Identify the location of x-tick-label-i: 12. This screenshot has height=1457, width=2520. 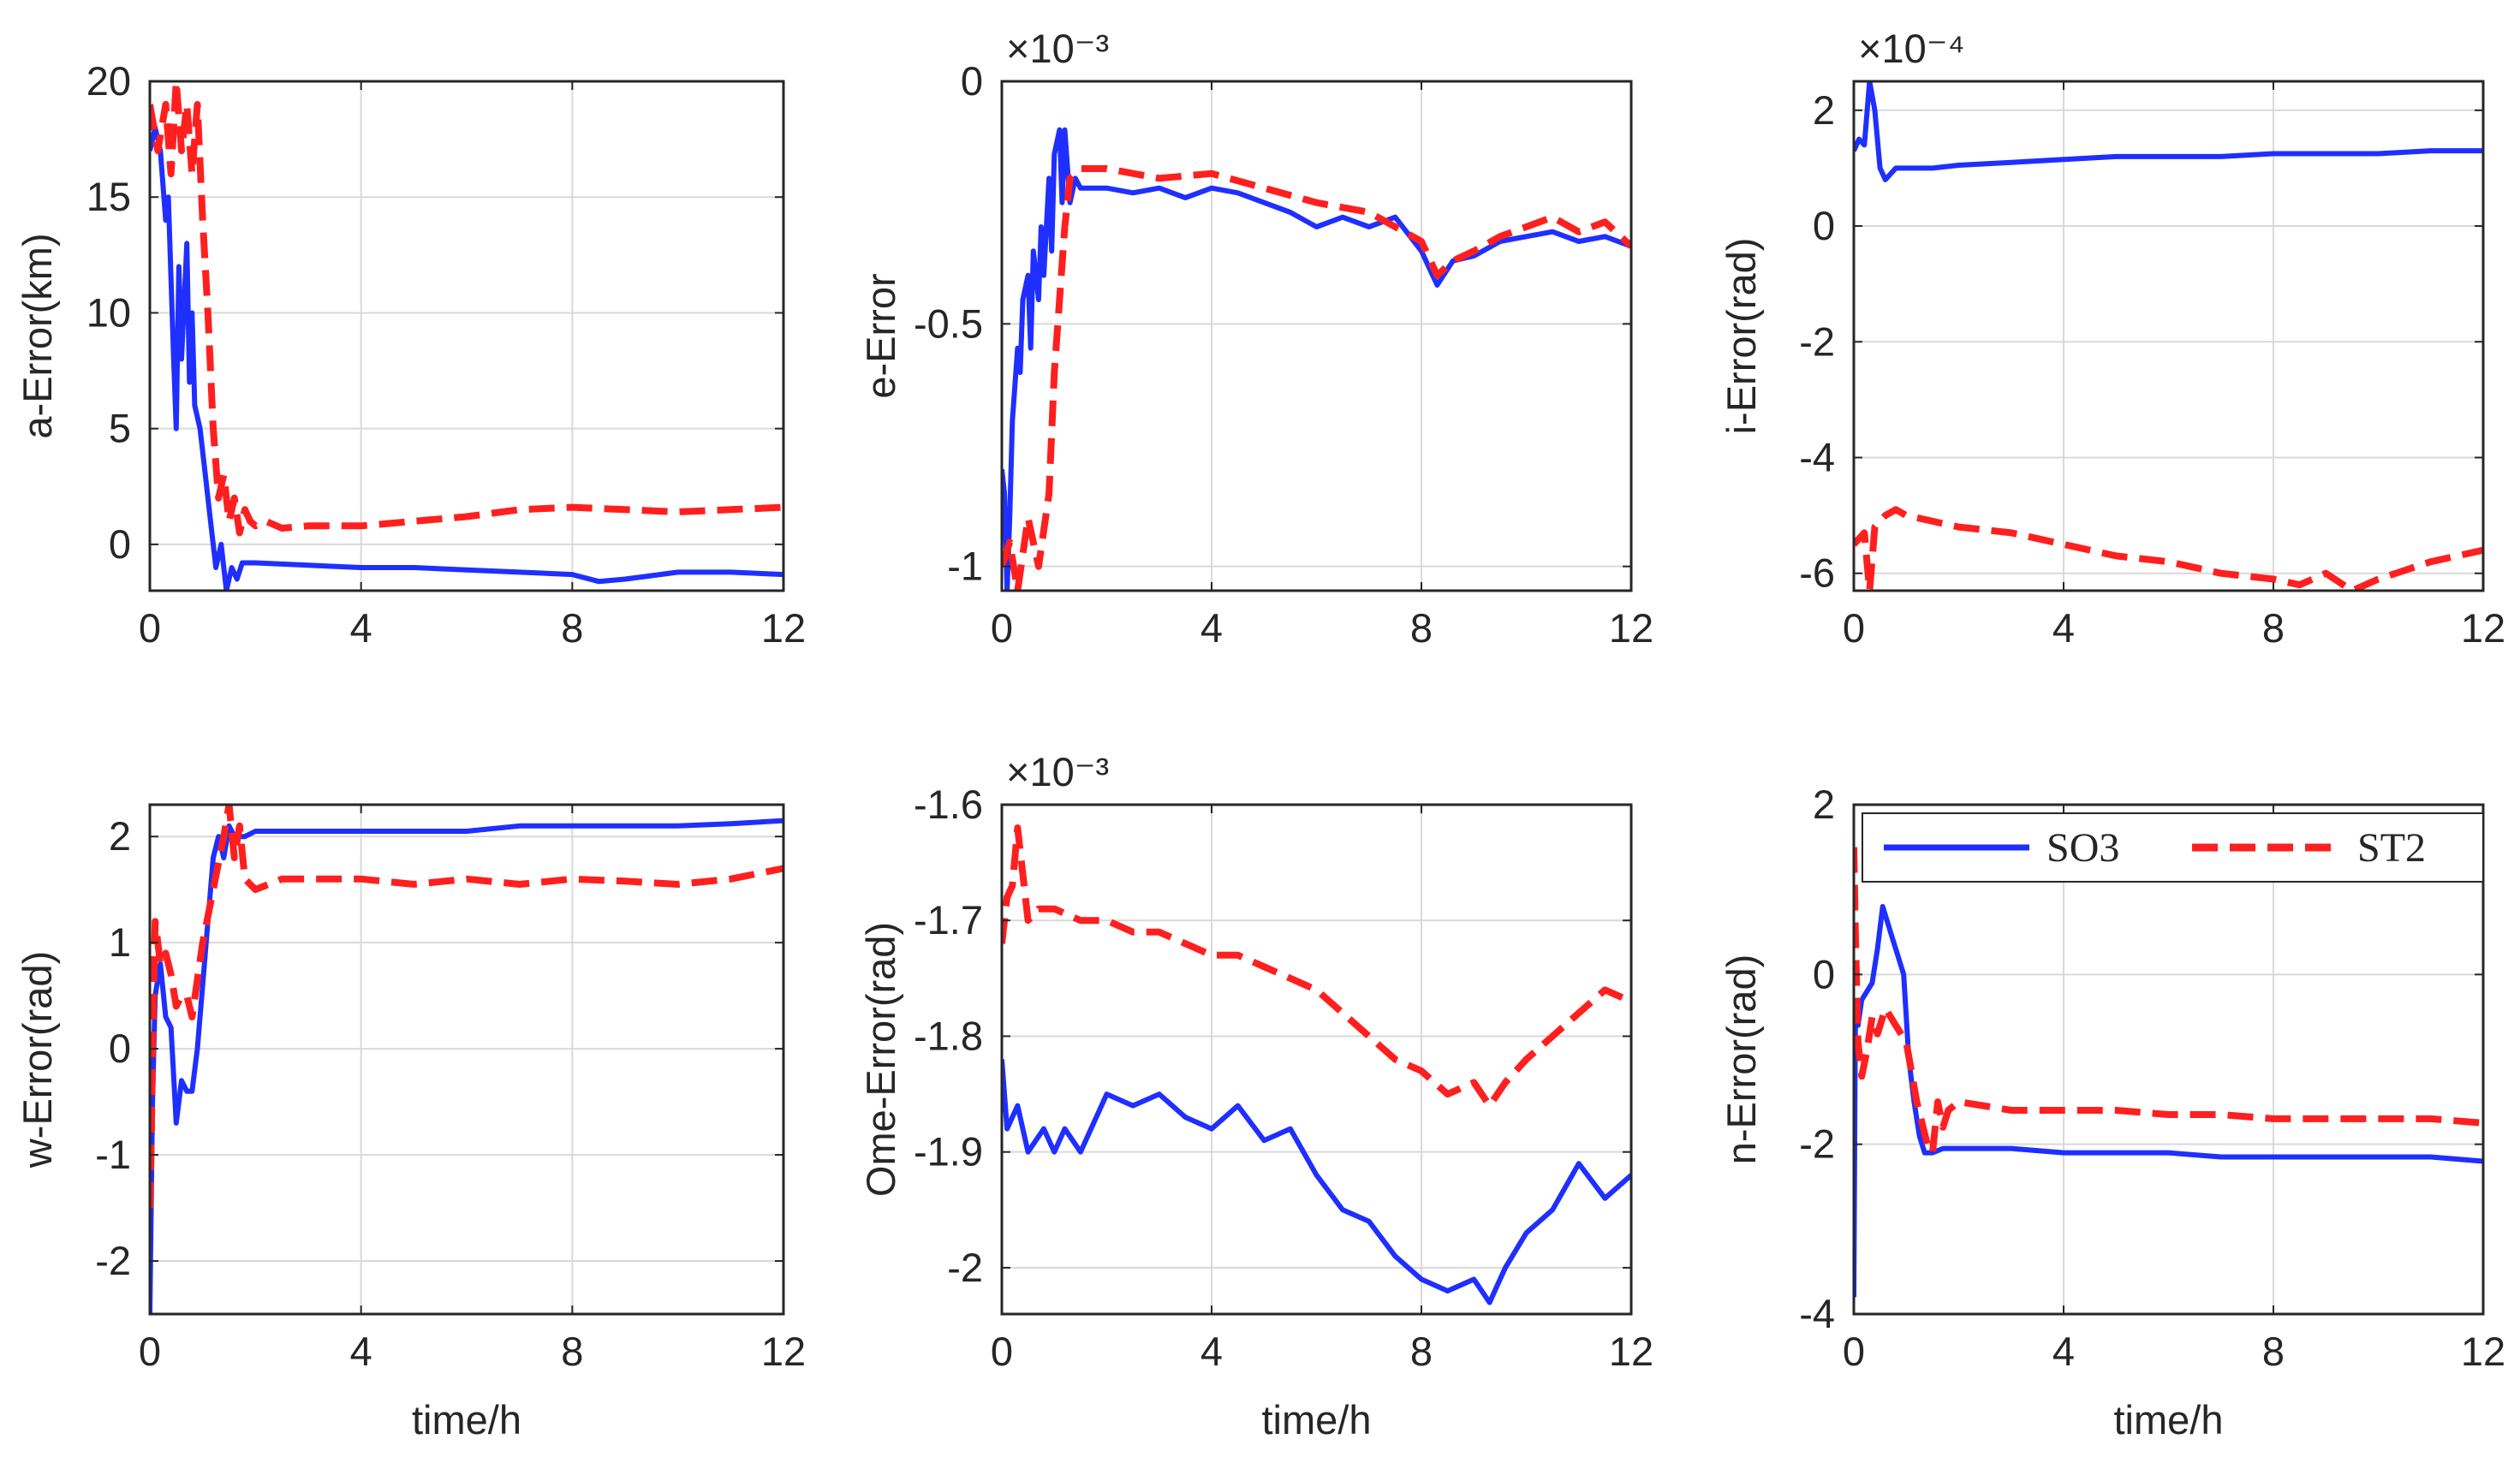
(2483, 628).